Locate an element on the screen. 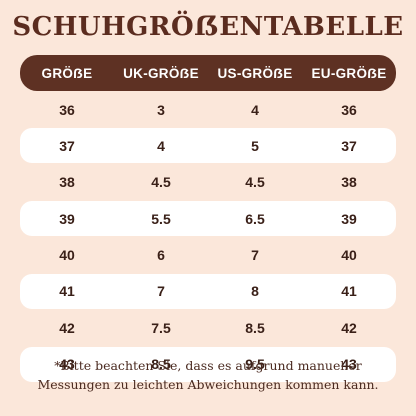 The height and width of the screenshot is (416, 416). header-eu-size: EU-GRÖẞE is located at coordinates (349, 73).